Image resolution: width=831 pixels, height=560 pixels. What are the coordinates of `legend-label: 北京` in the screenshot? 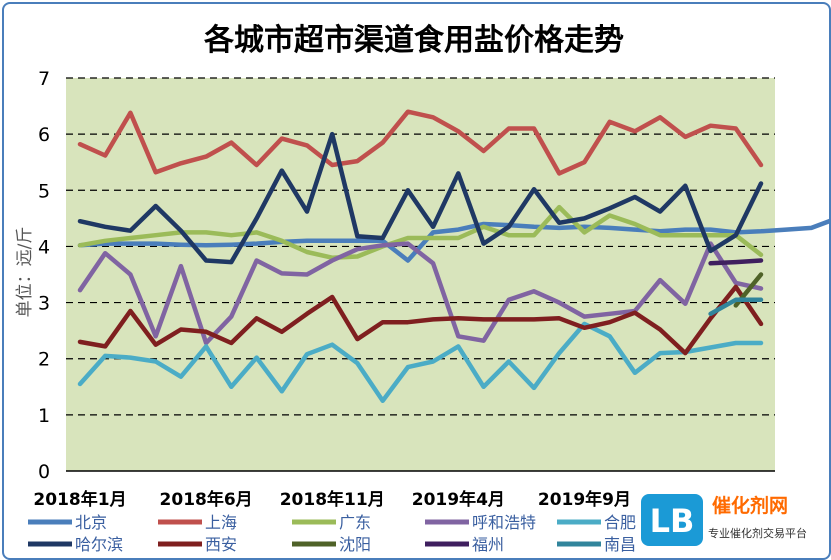 It's located at (91, 522).